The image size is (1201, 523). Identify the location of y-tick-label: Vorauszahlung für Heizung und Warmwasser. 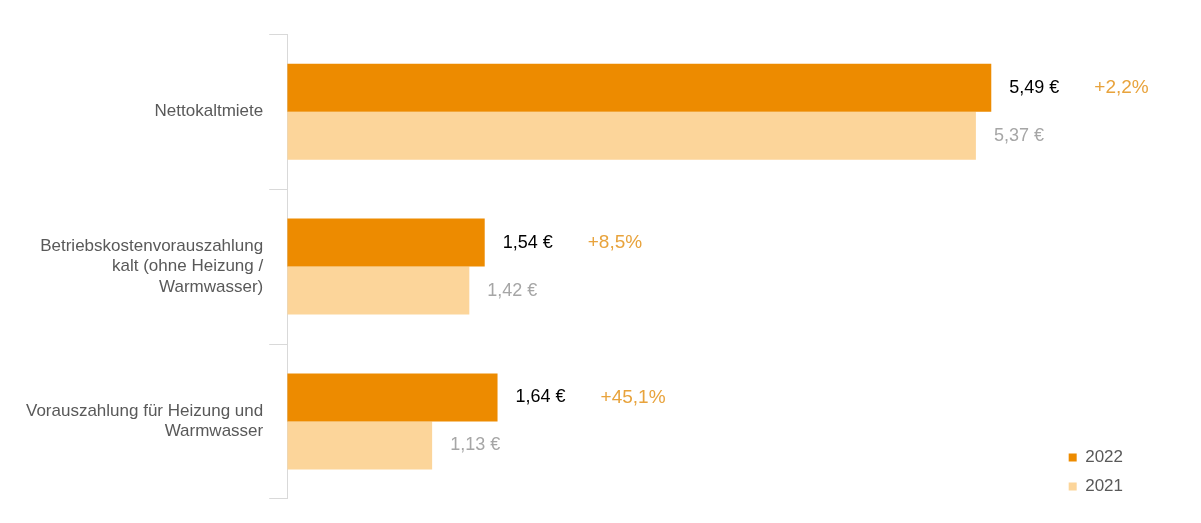
(144, 420).